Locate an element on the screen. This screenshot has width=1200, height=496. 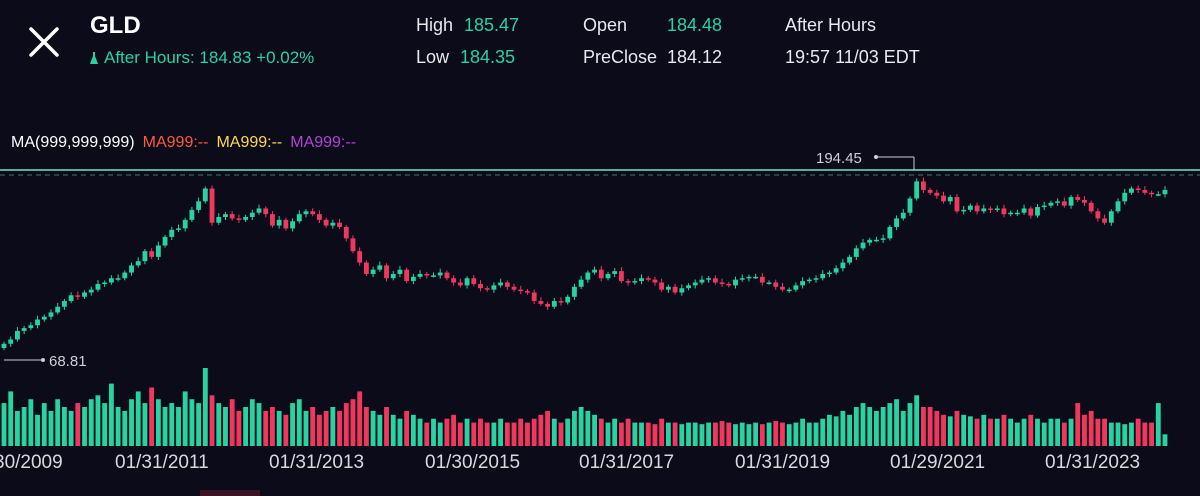
ma-legend-title: MA(999,999,999) is located at coordinates (73, 142).